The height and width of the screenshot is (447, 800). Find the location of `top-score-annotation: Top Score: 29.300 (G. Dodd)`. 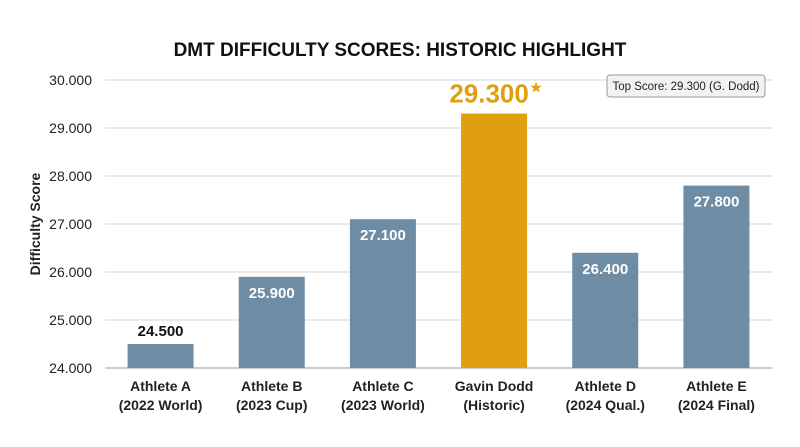

top-score-annotation: Top Score: 29.300 (G. Dodd) is located at coordinates (686, 86).